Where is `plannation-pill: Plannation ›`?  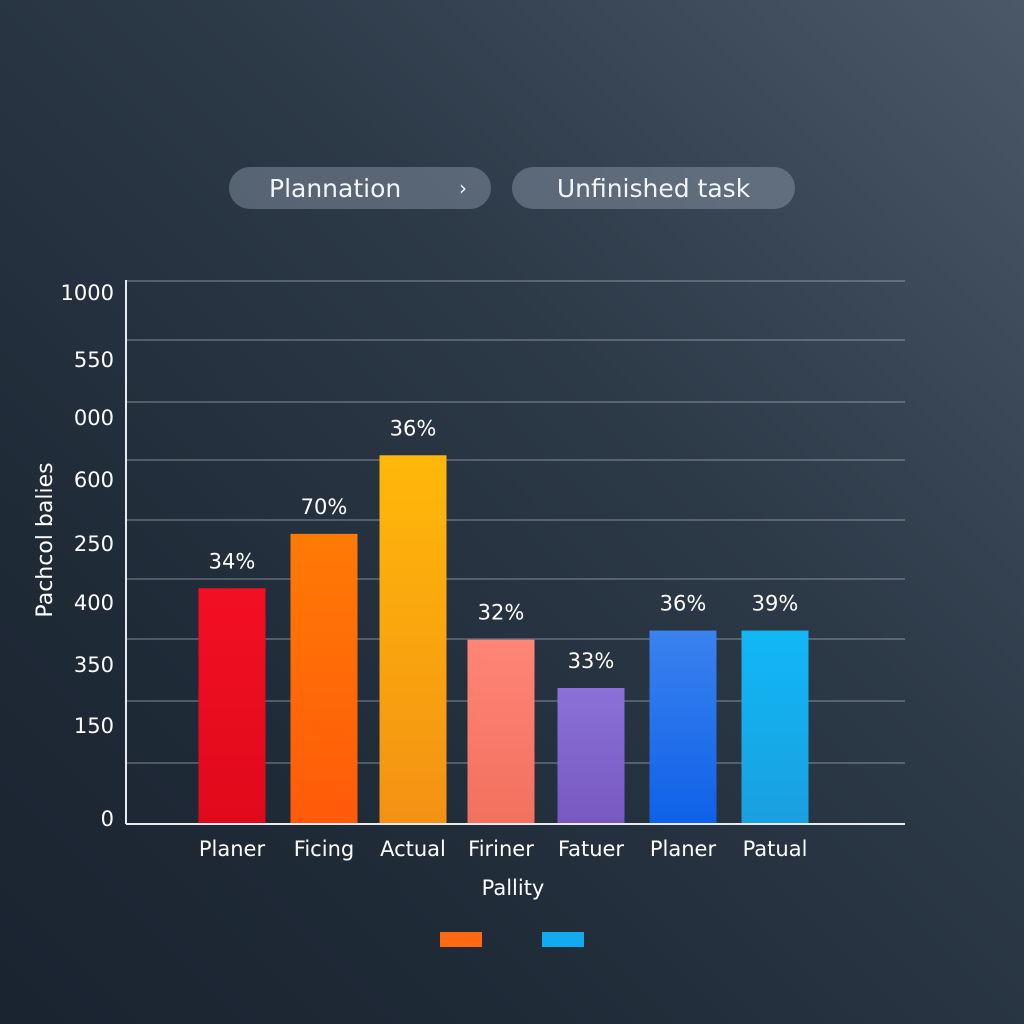
plannation-pill: Plannation › is located at coordinates (360, 188).